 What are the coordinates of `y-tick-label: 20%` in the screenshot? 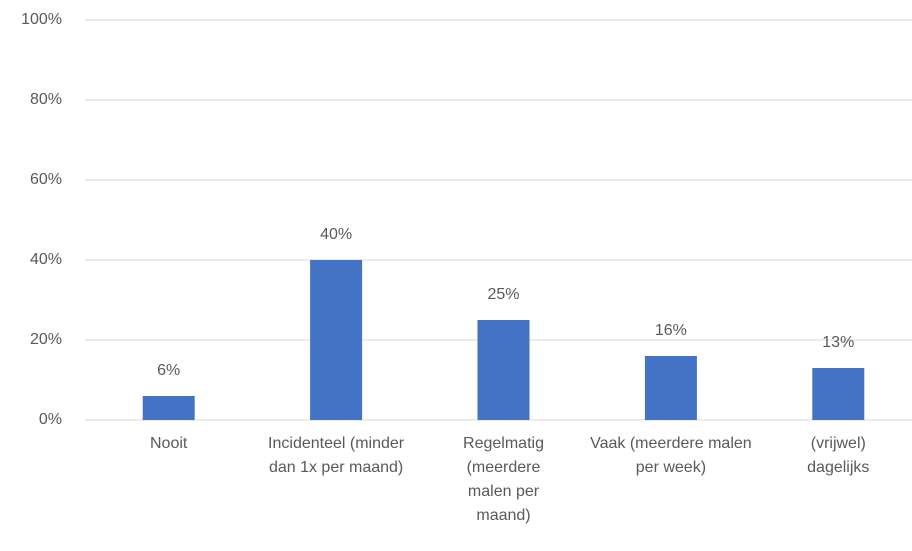 It's located at (46, 339).